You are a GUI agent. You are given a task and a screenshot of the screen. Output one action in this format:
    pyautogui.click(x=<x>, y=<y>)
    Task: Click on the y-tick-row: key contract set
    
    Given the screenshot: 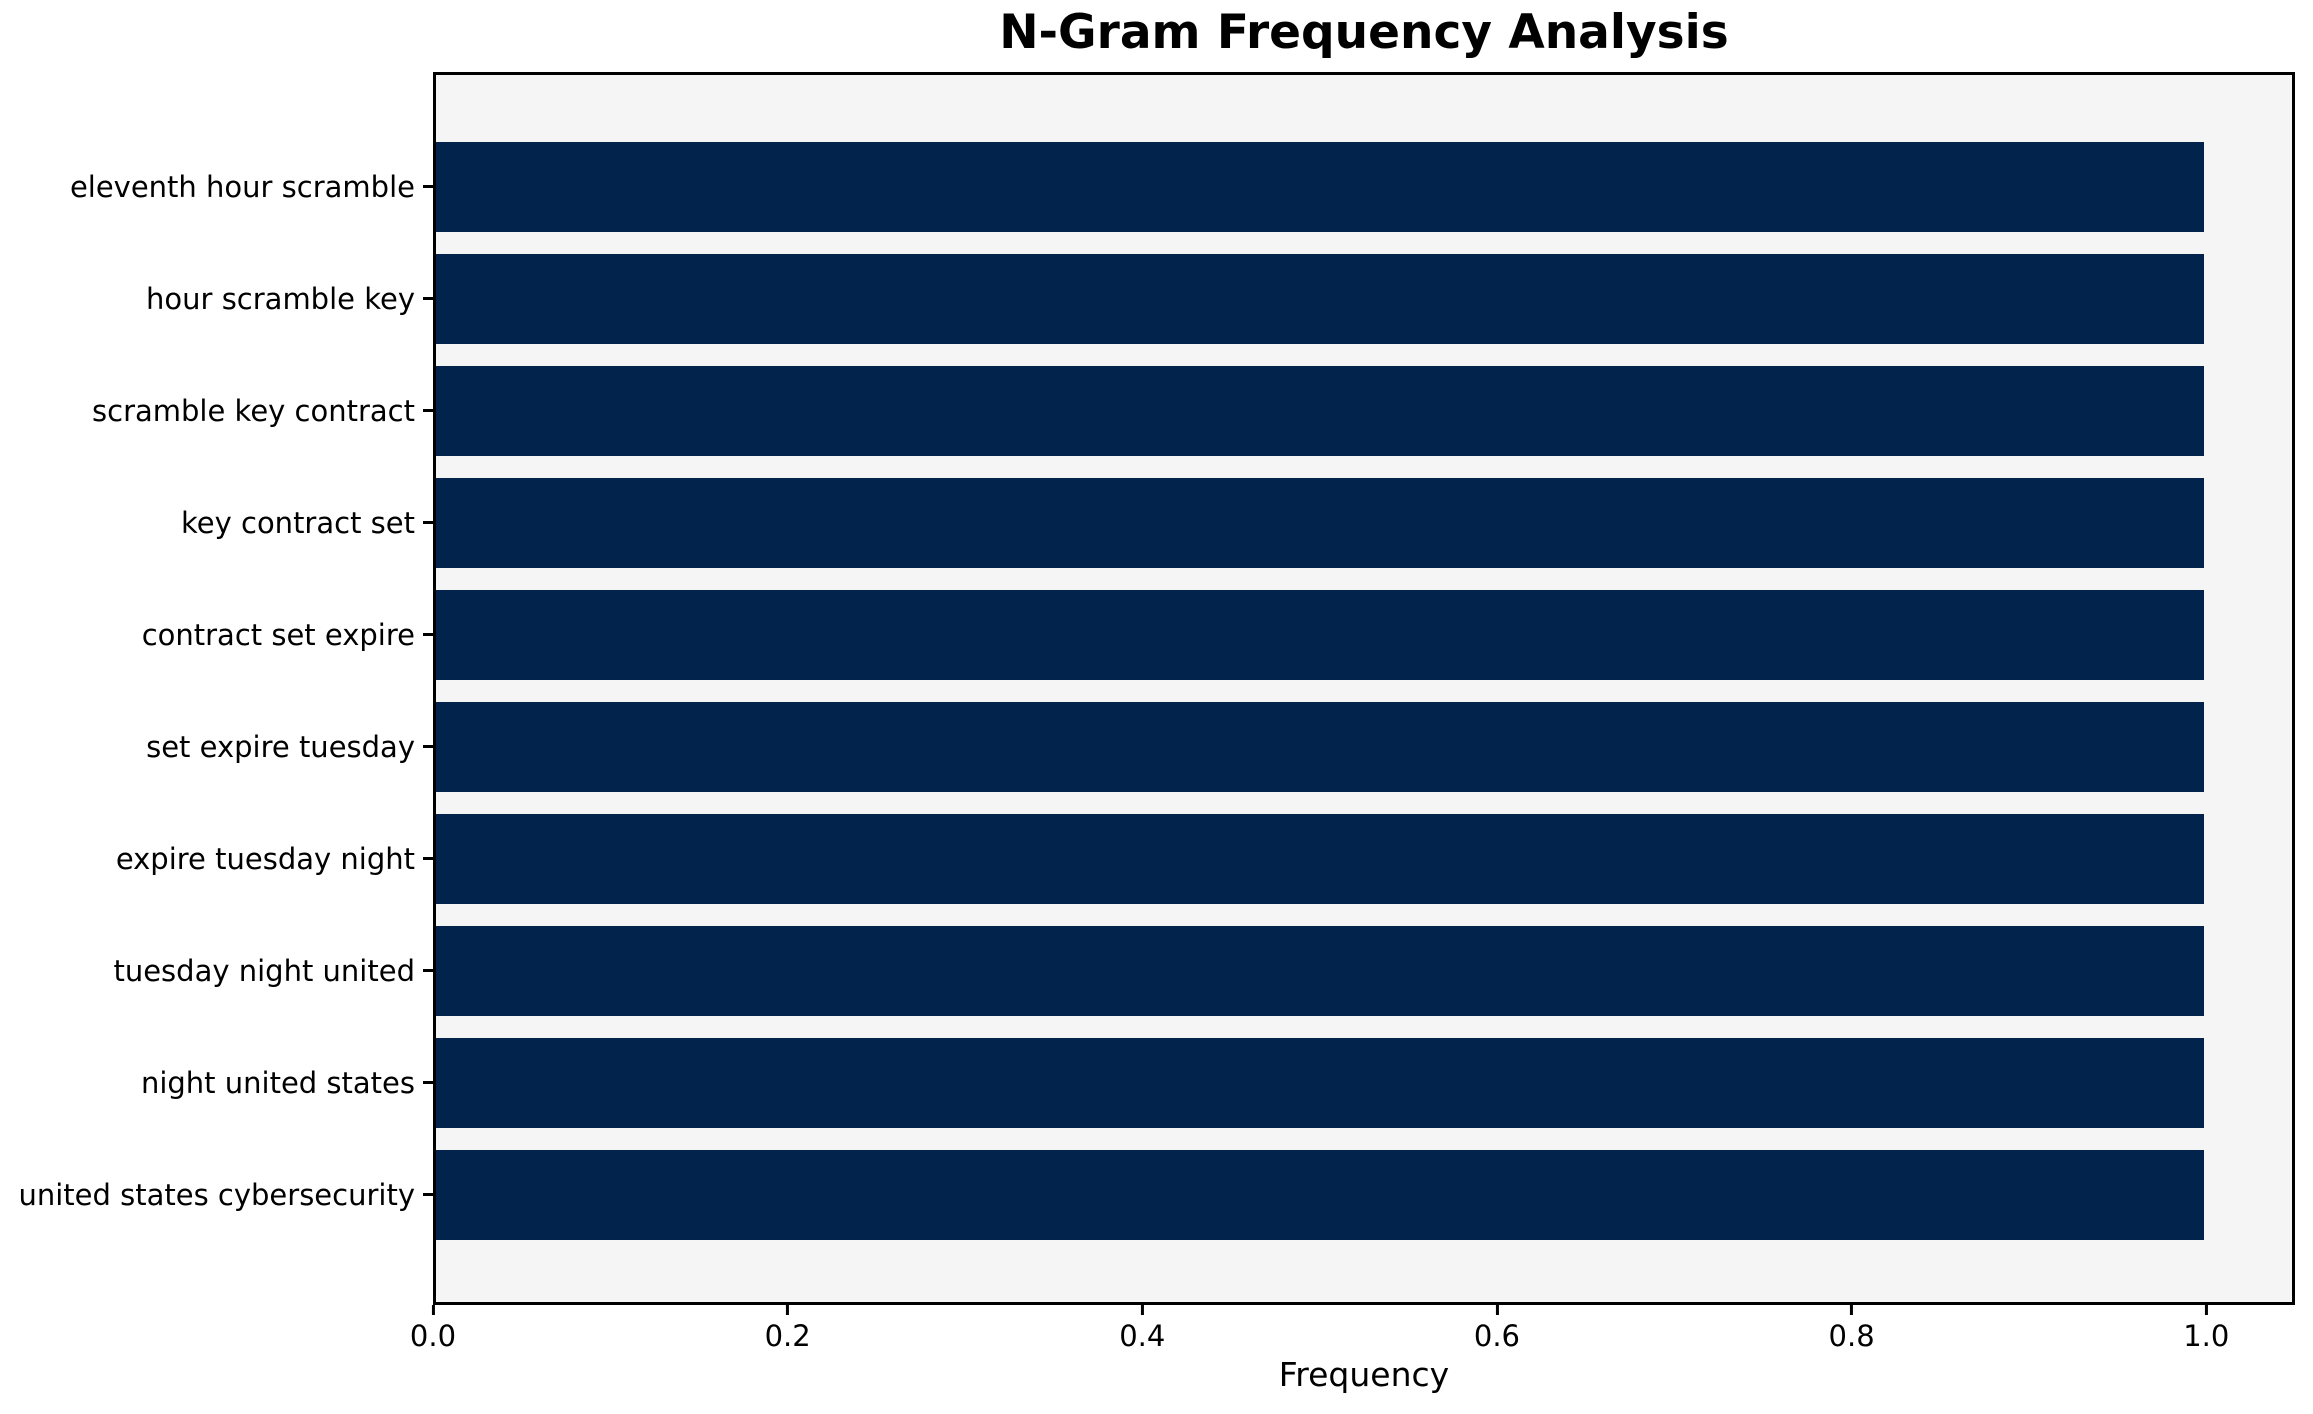 What is the action you would take?
    pyautogui.click(x=216, y=523)
    